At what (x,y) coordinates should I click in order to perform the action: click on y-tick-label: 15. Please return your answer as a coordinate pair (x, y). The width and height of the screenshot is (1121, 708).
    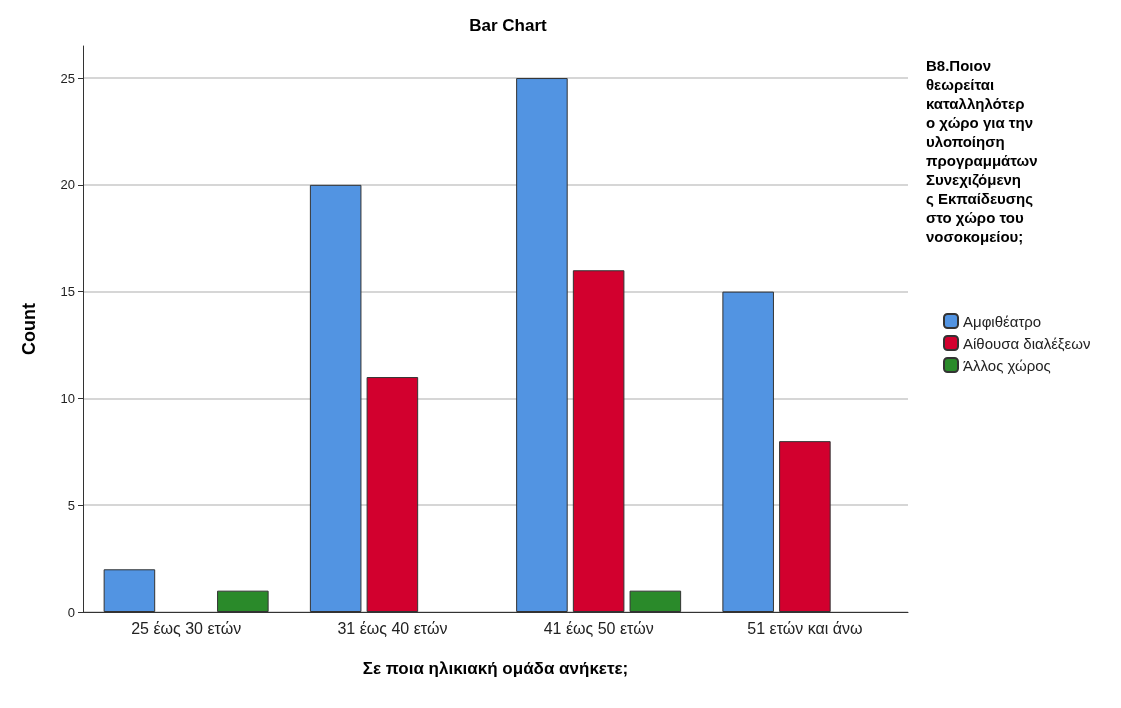
    Looking at the image, I should click on (67, 292).